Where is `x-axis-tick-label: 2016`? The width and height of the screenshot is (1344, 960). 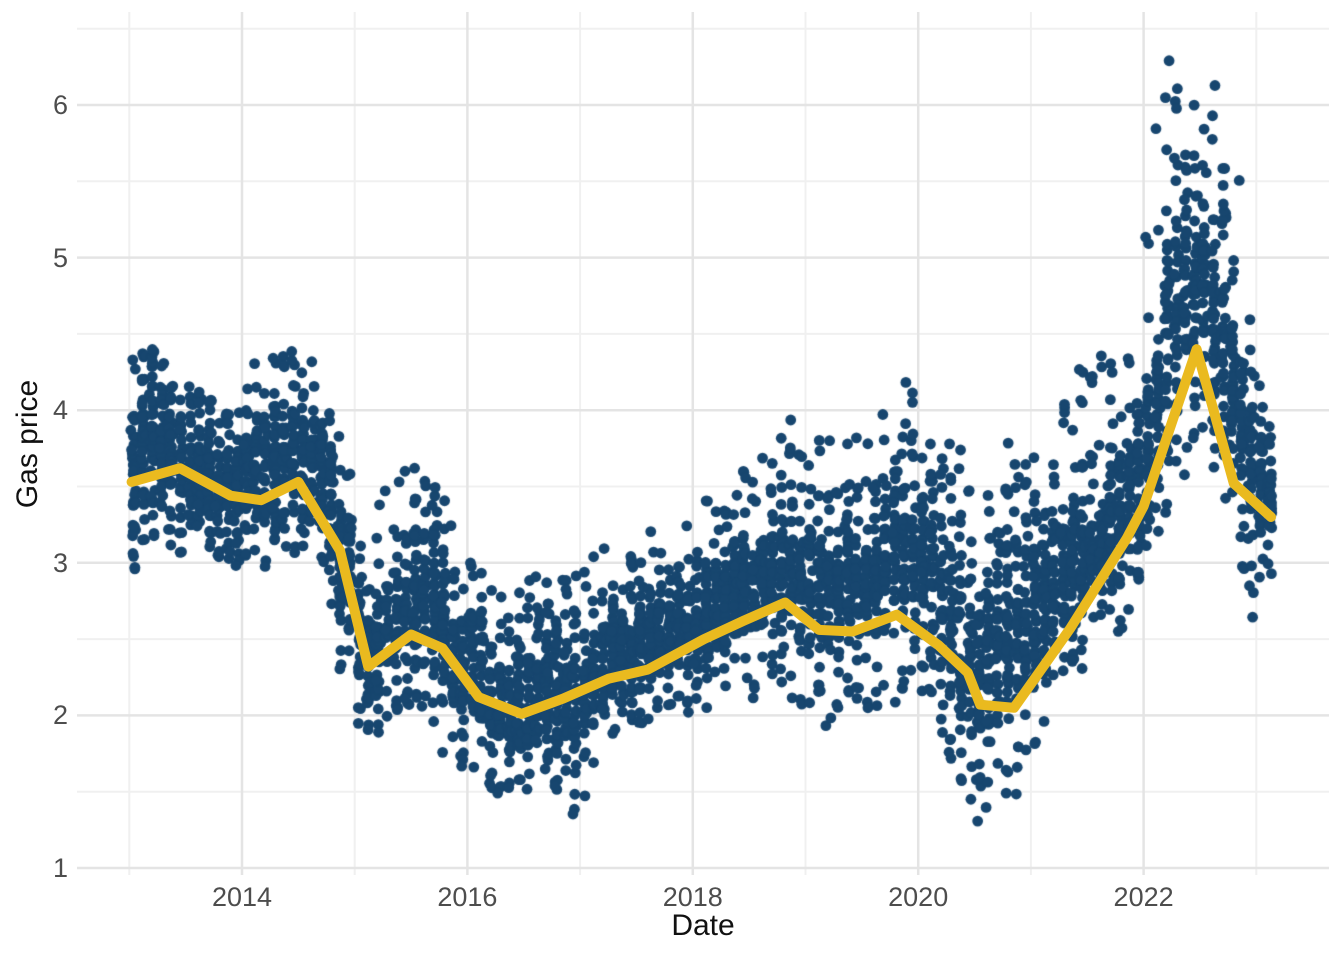 x-axis-tick-label: 2016 is located at coordinates (467, 897).